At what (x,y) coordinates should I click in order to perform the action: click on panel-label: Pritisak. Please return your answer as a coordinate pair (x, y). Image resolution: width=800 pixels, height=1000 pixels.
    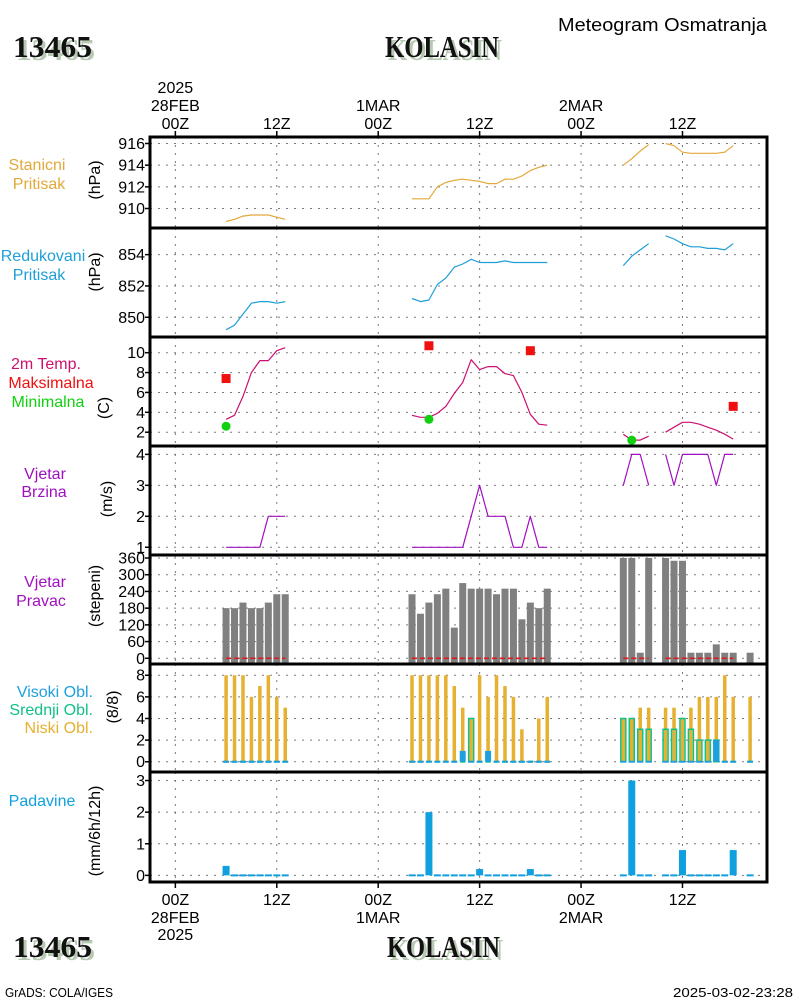
    Looking at the image, I should click on (39, 275).